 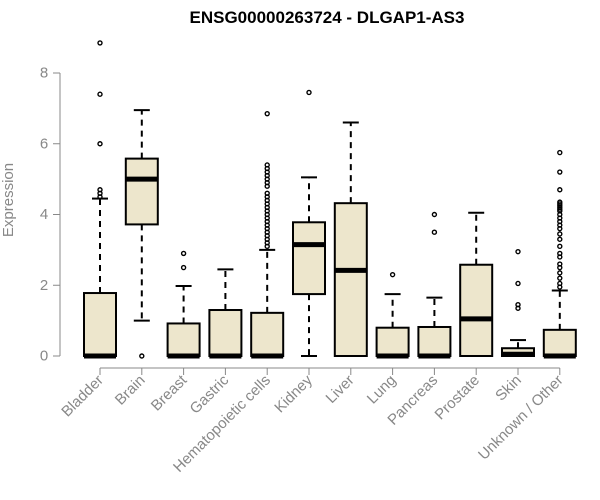 I want to click on box-liver, so click(x=350, y=239).